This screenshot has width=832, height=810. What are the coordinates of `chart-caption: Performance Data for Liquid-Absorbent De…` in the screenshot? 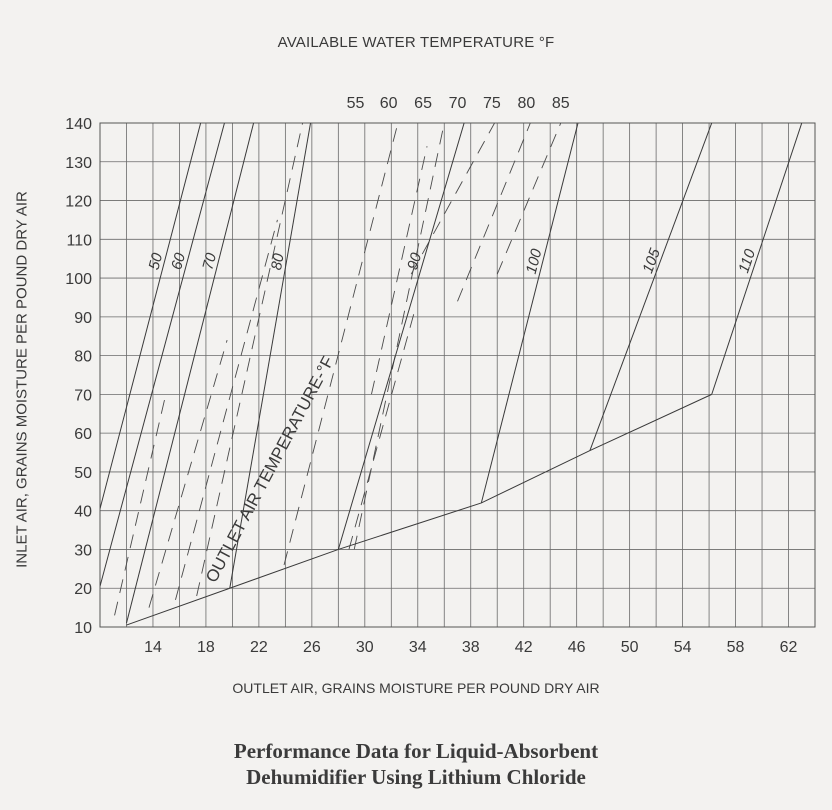 It's located at (416, 764).